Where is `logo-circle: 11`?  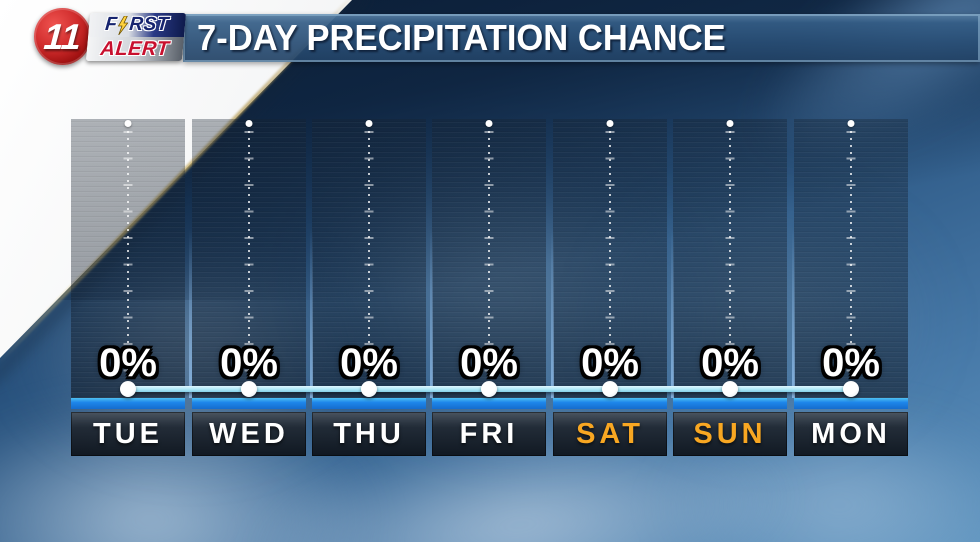 logo-circle: 11 is located at coordinates (62, 36).